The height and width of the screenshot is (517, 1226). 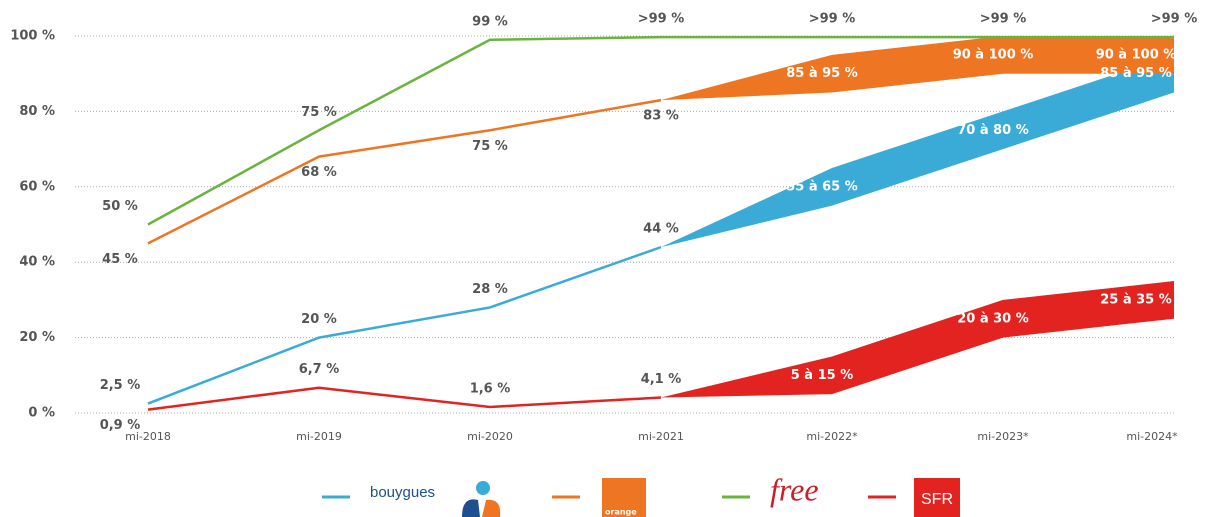 I want to click on band-label: 55 à 65 %, so click(x=822, y=186).